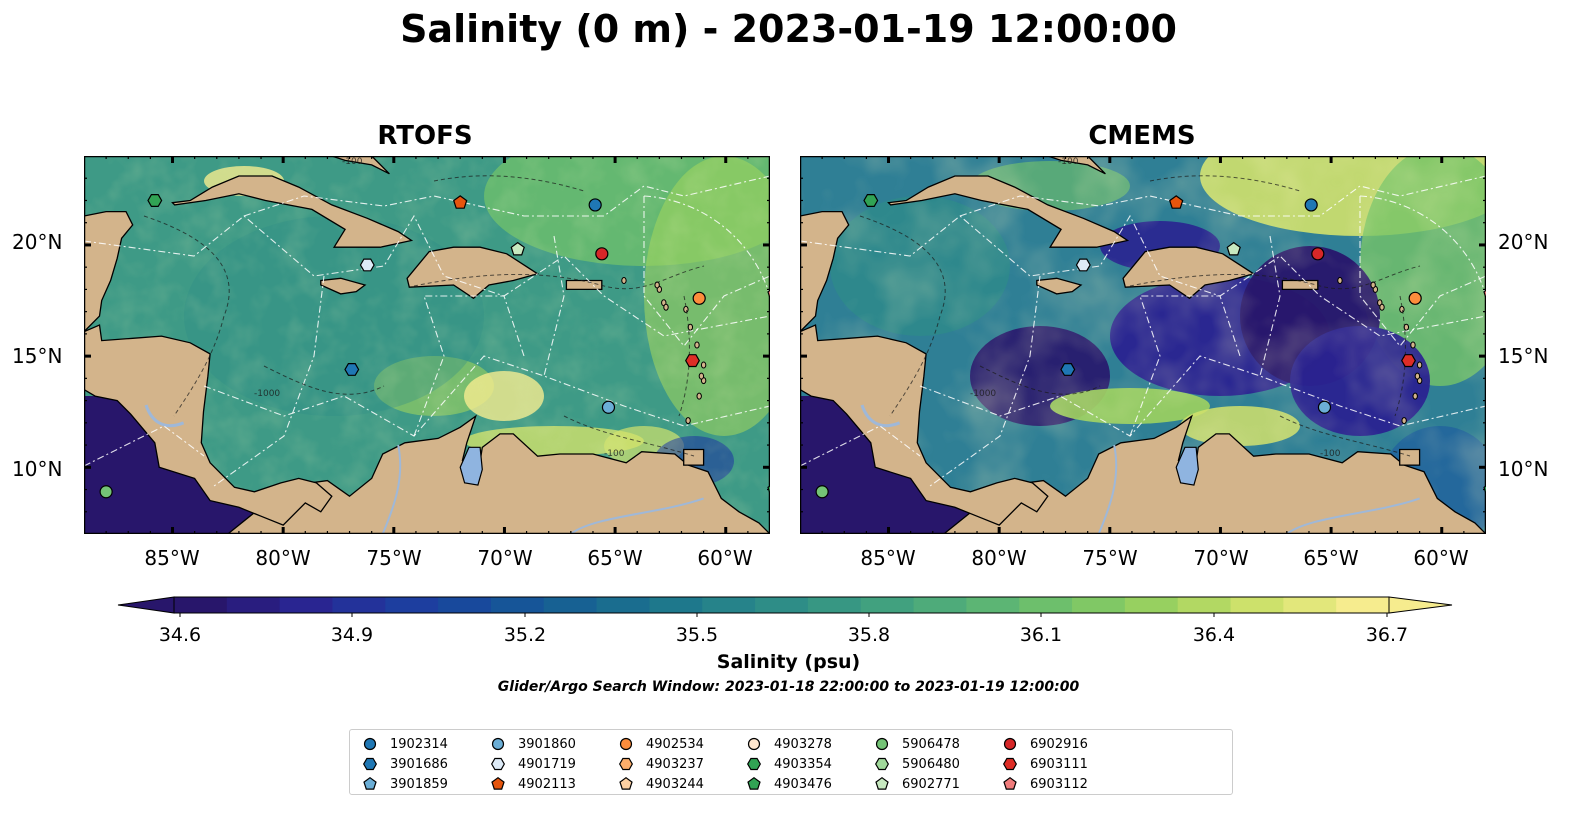 The height and width of the screenshot is (827, 1577). Describe the element at coordinates (1214, 635) in the screenshot. I see `colorbar-tick-label: 36.4` at that location.